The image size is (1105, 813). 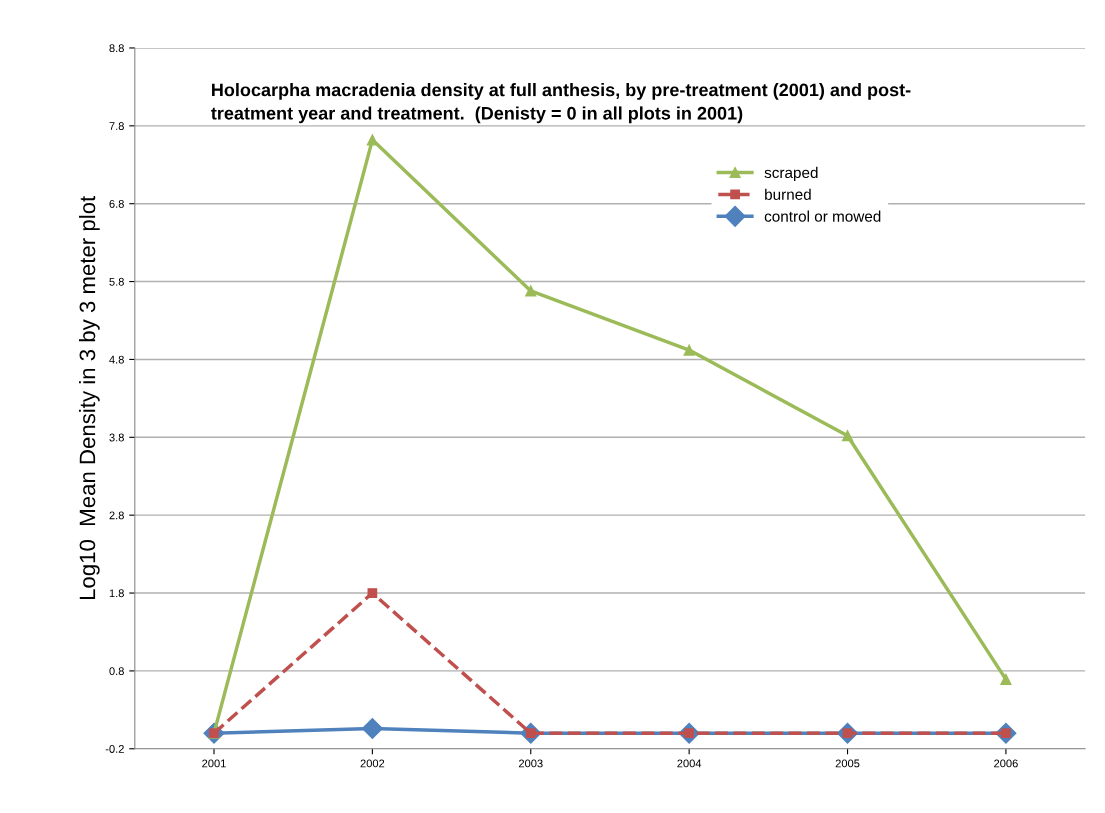 I want to click on x-tick-label: 2003, so click(x=530, y=763).